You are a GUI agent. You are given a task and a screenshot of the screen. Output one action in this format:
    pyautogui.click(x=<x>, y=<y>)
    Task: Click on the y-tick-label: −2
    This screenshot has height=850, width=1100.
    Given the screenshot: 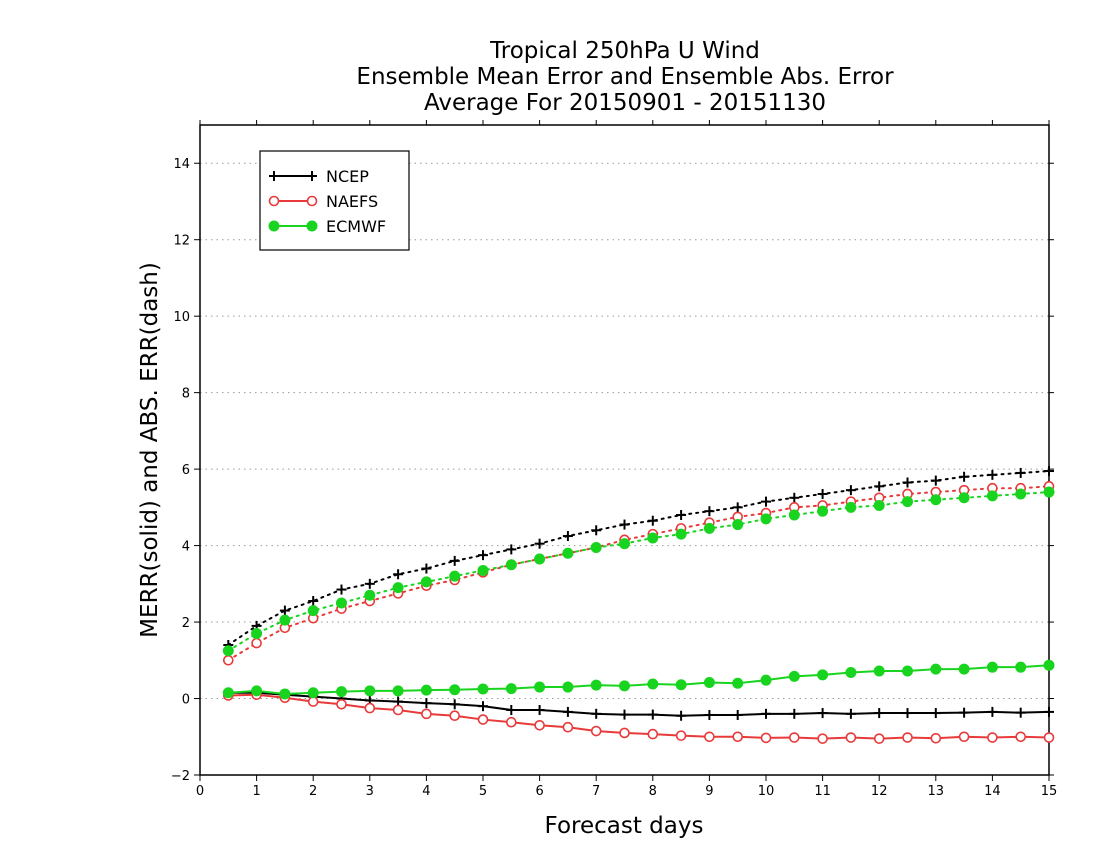 What is the action you would take?
    pyautogui.click(x=180, y=776)
    